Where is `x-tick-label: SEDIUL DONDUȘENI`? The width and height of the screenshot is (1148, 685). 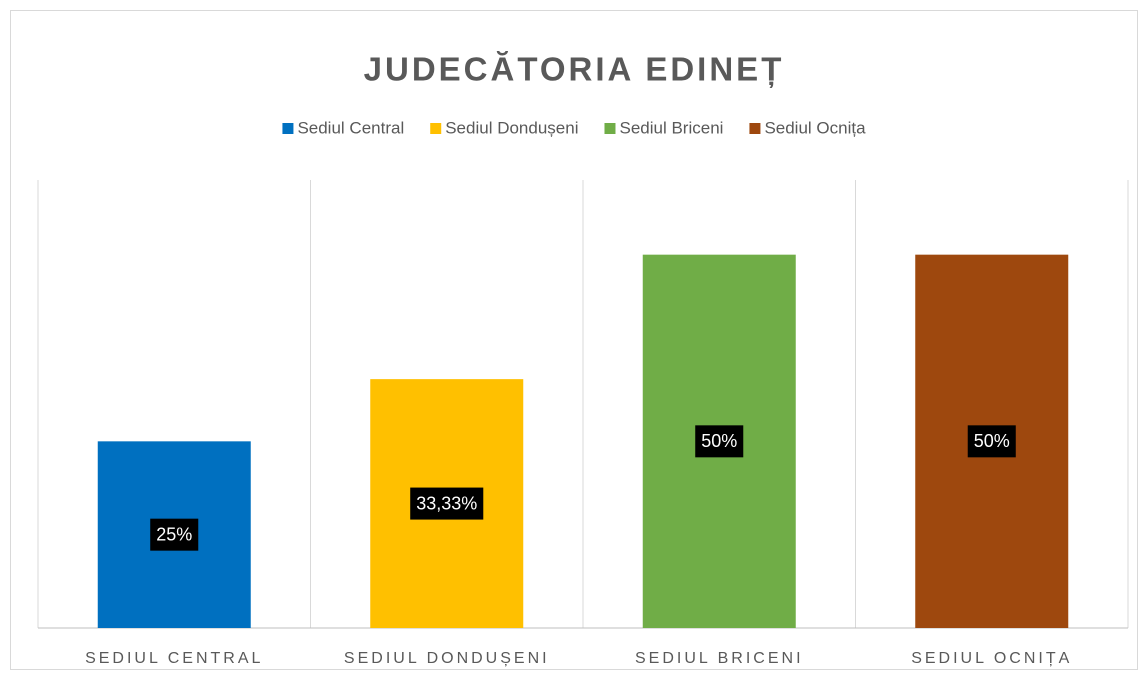 x-tick-label: SEDIUL DONDUȘENI is located at coordinates (447, 658).